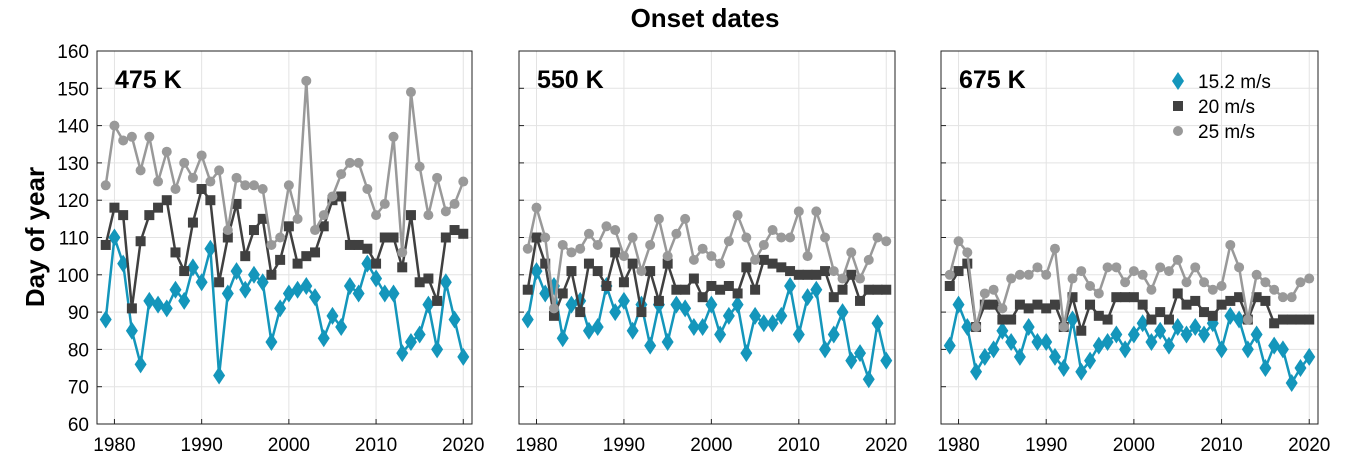  I want to click on x-tick-label: 2020, so click(1309, 445).